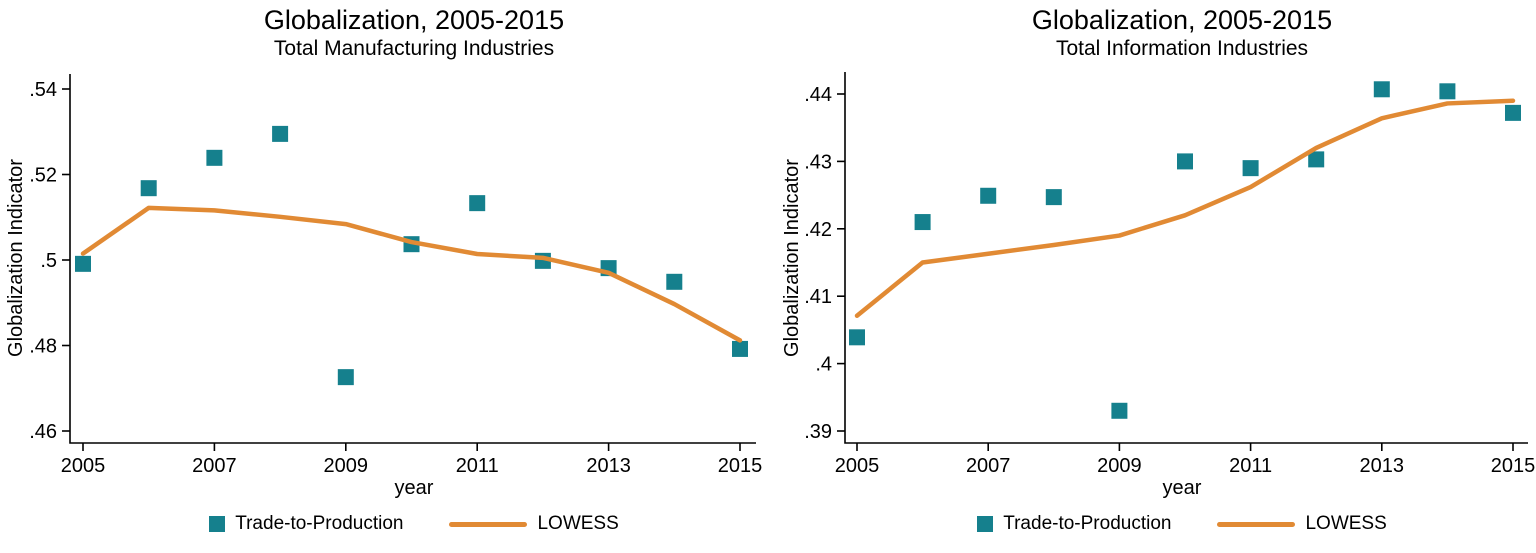  Describe the element at coordinates (43, 347) in the screenshot. I see `y-tick-label: .48` at that location.